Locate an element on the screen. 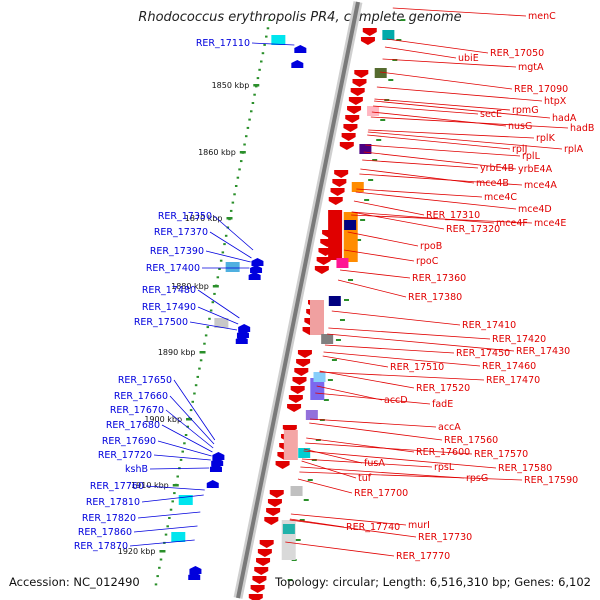  gene-label-rpll: rplL is located at coordinates (531, 156).